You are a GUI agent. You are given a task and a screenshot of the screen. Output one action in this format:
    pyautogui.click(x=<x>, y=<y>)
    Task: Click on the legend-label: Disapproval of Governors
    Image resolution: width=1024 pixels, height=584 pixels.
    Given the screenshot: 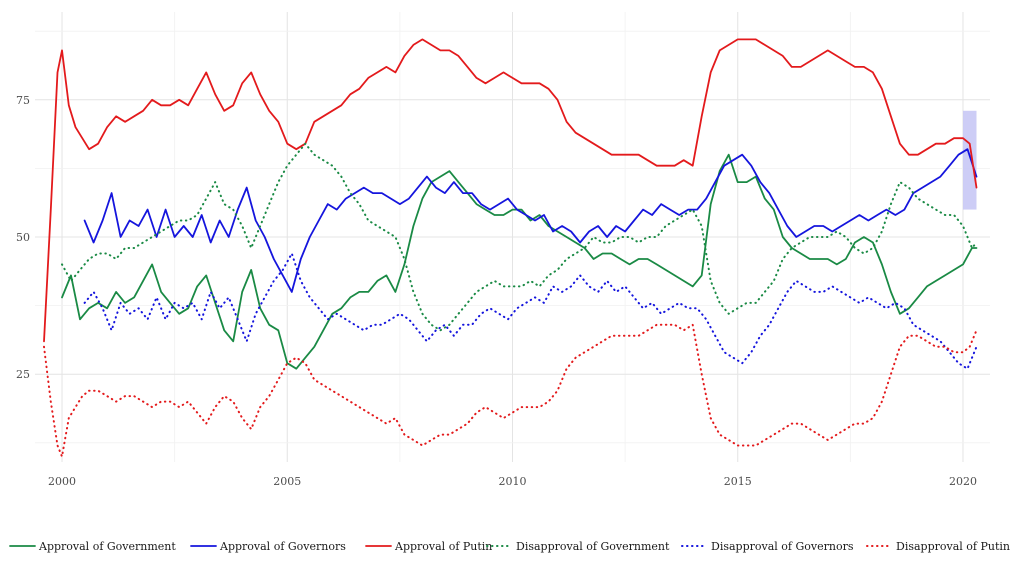 What is the action you would take?
    pyautogui.click(x=782, y=546)
    